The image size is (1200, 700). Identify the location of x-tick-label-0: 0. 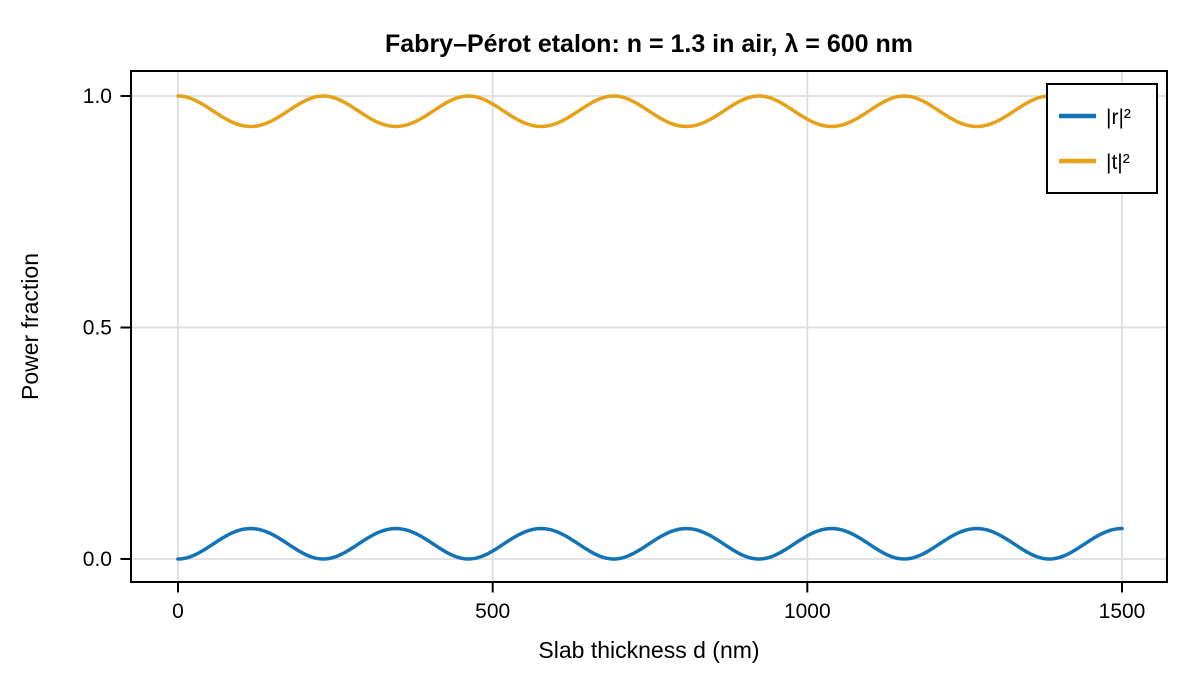
(178, 611).